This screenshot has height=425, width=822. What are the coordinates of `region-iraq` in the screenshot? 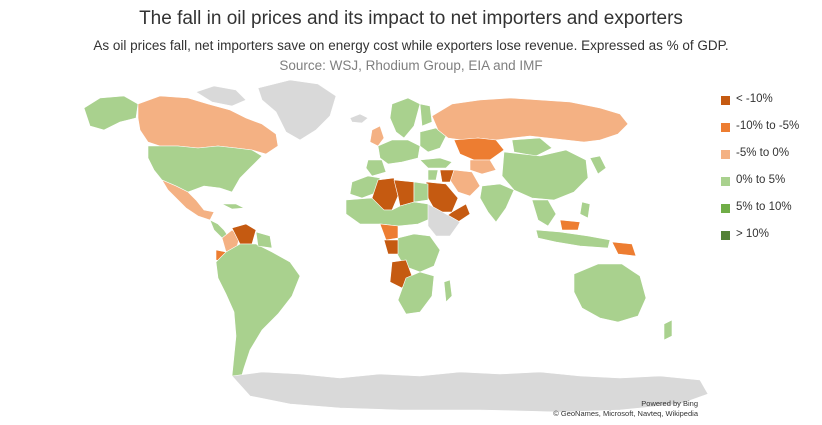 It's located at (447, 176).